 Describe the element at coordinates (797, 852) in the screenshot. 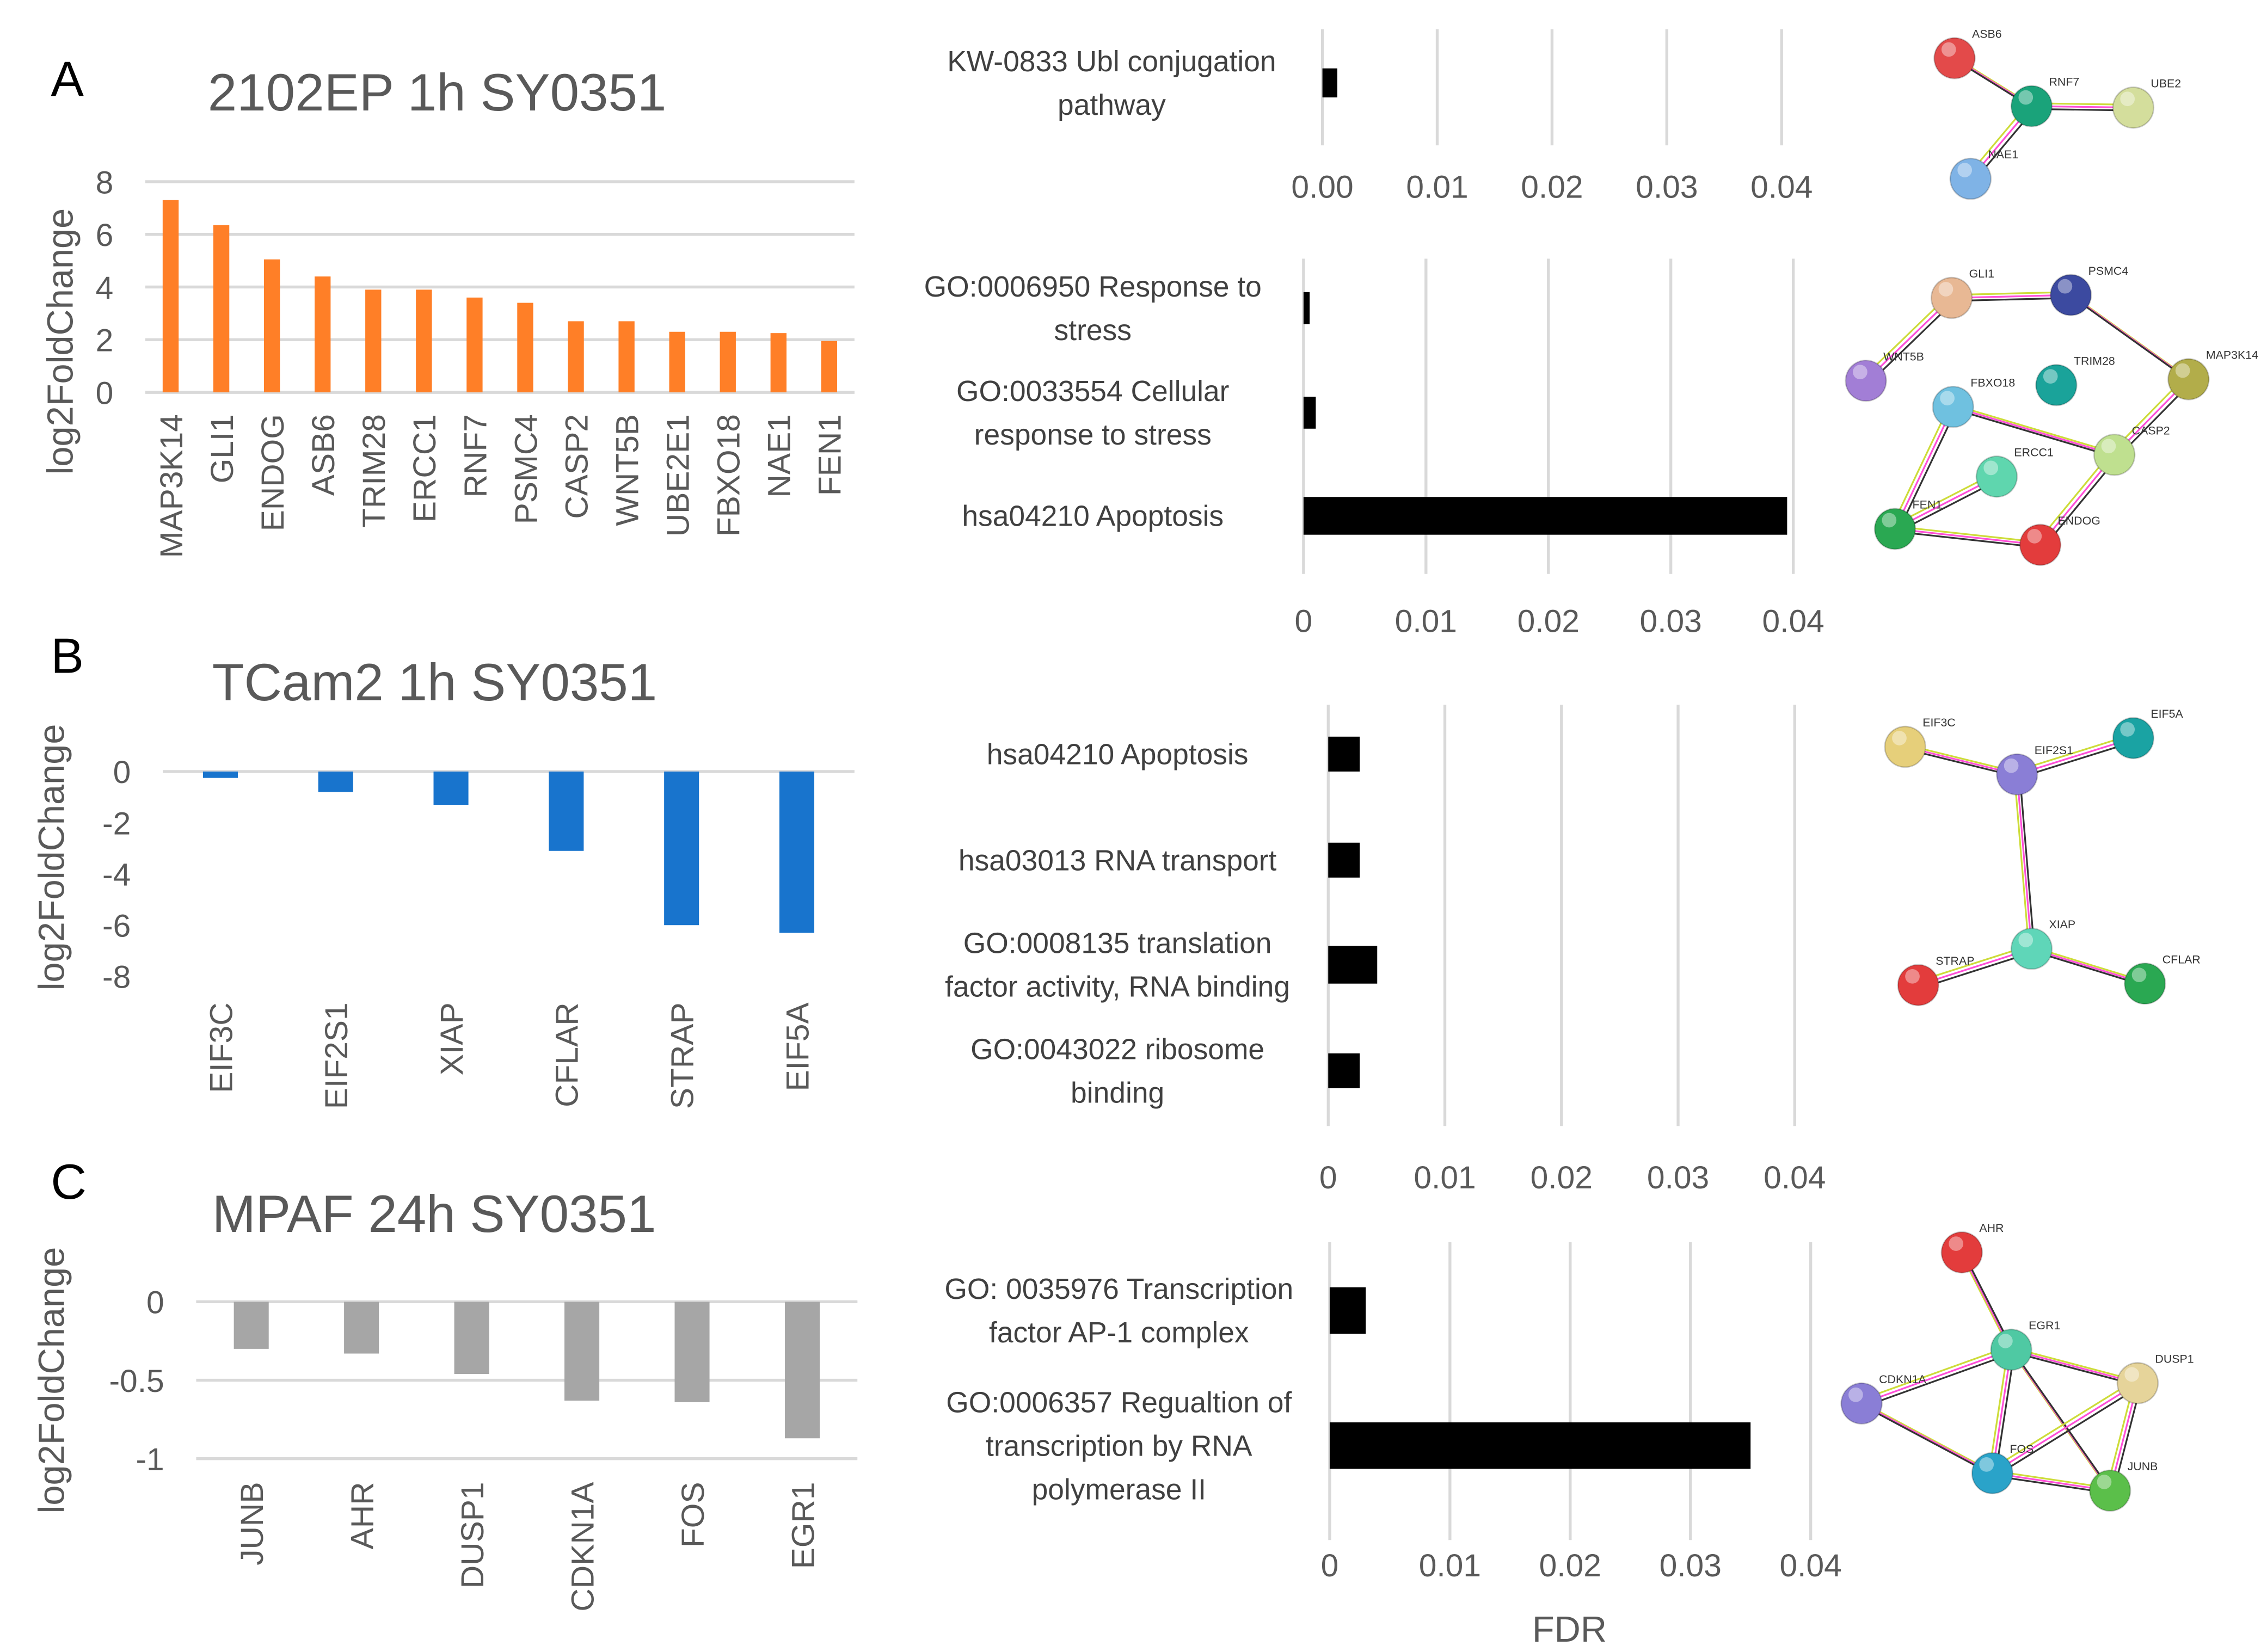

I see `bar-eif5a` at that location.